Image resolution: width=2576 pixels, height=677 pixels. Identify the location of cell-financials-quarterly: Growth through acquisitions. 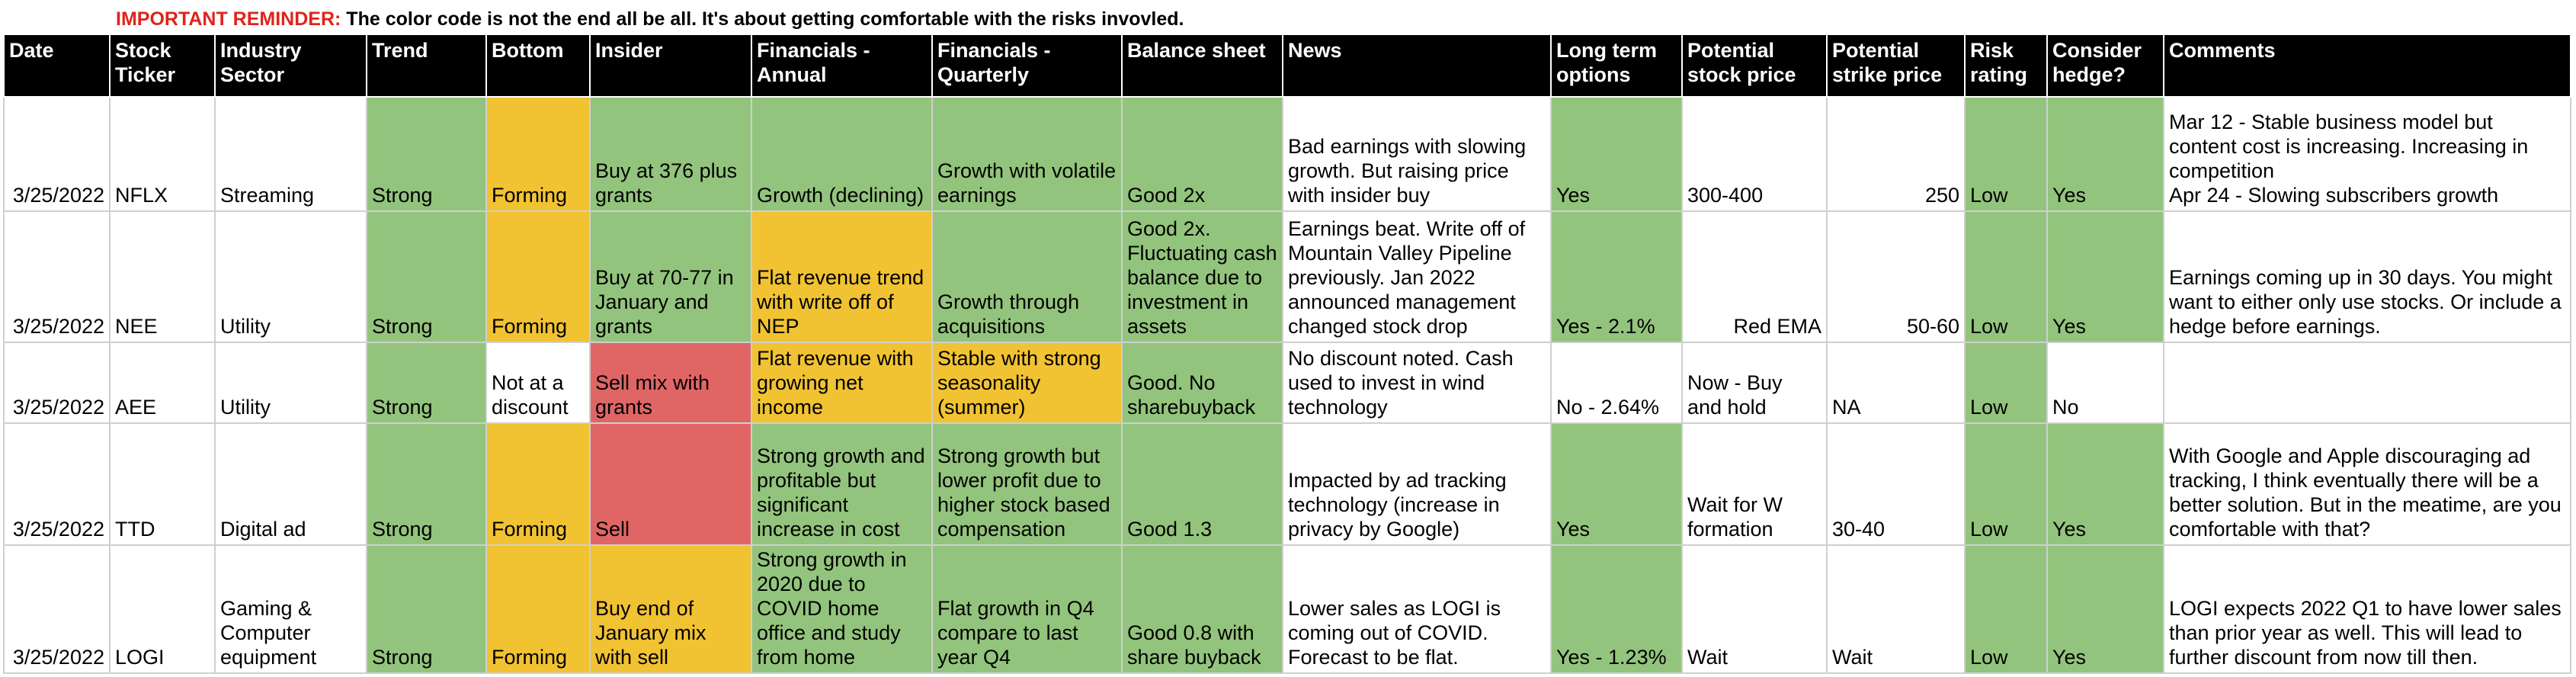
(1027, 276).